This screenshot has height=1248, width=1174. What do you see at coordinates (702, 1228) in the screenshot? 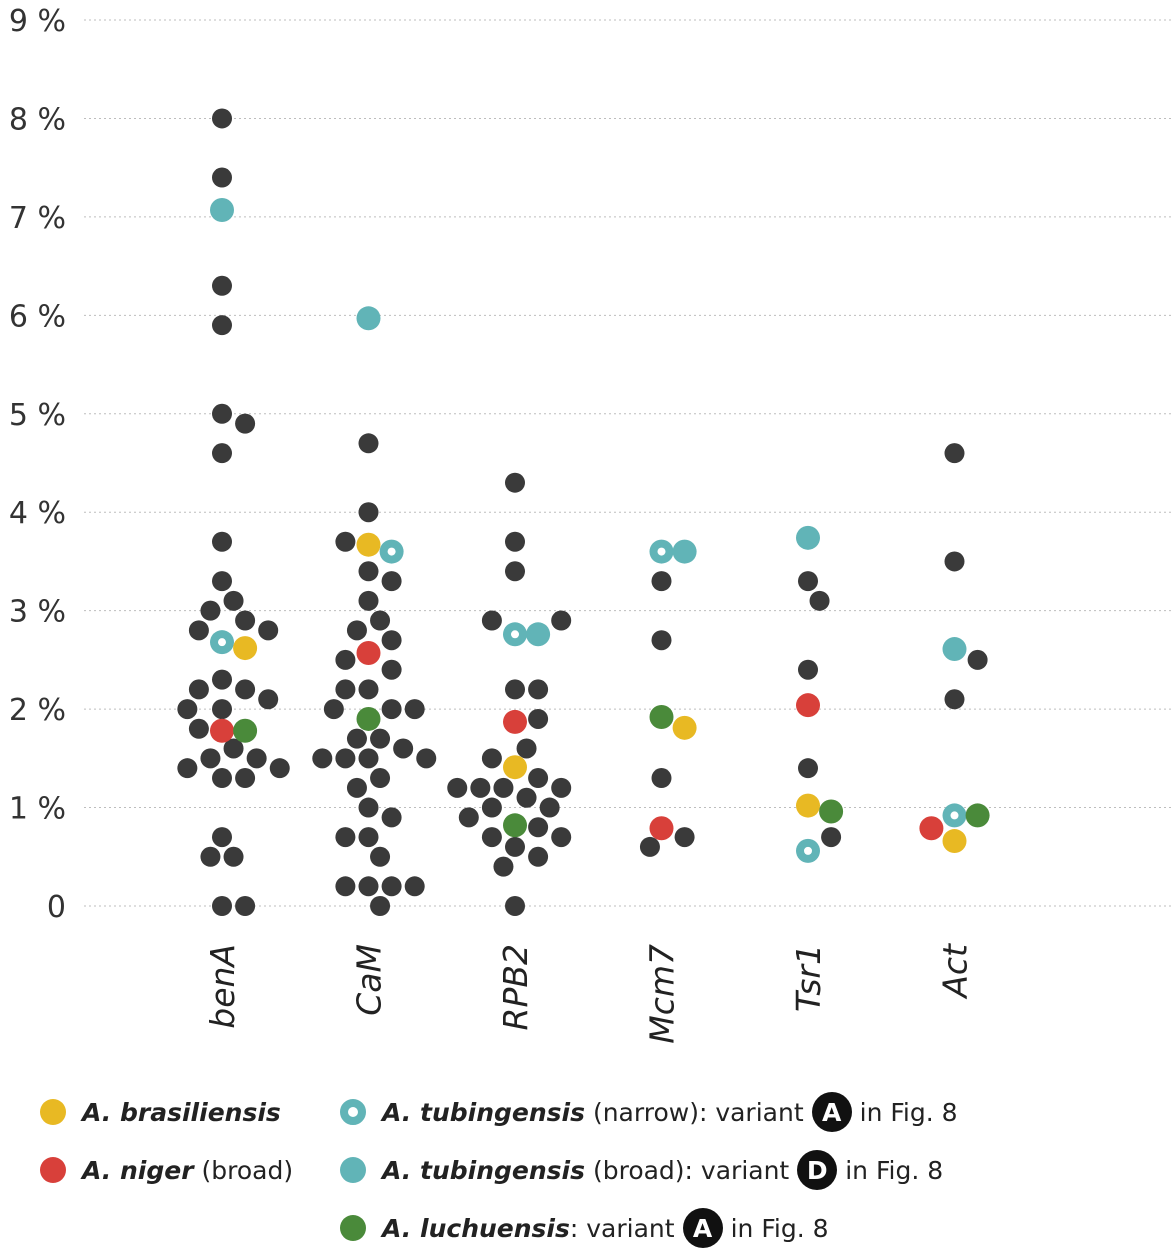
I see `variant-badge: A` at bounding box center [702, 1228].